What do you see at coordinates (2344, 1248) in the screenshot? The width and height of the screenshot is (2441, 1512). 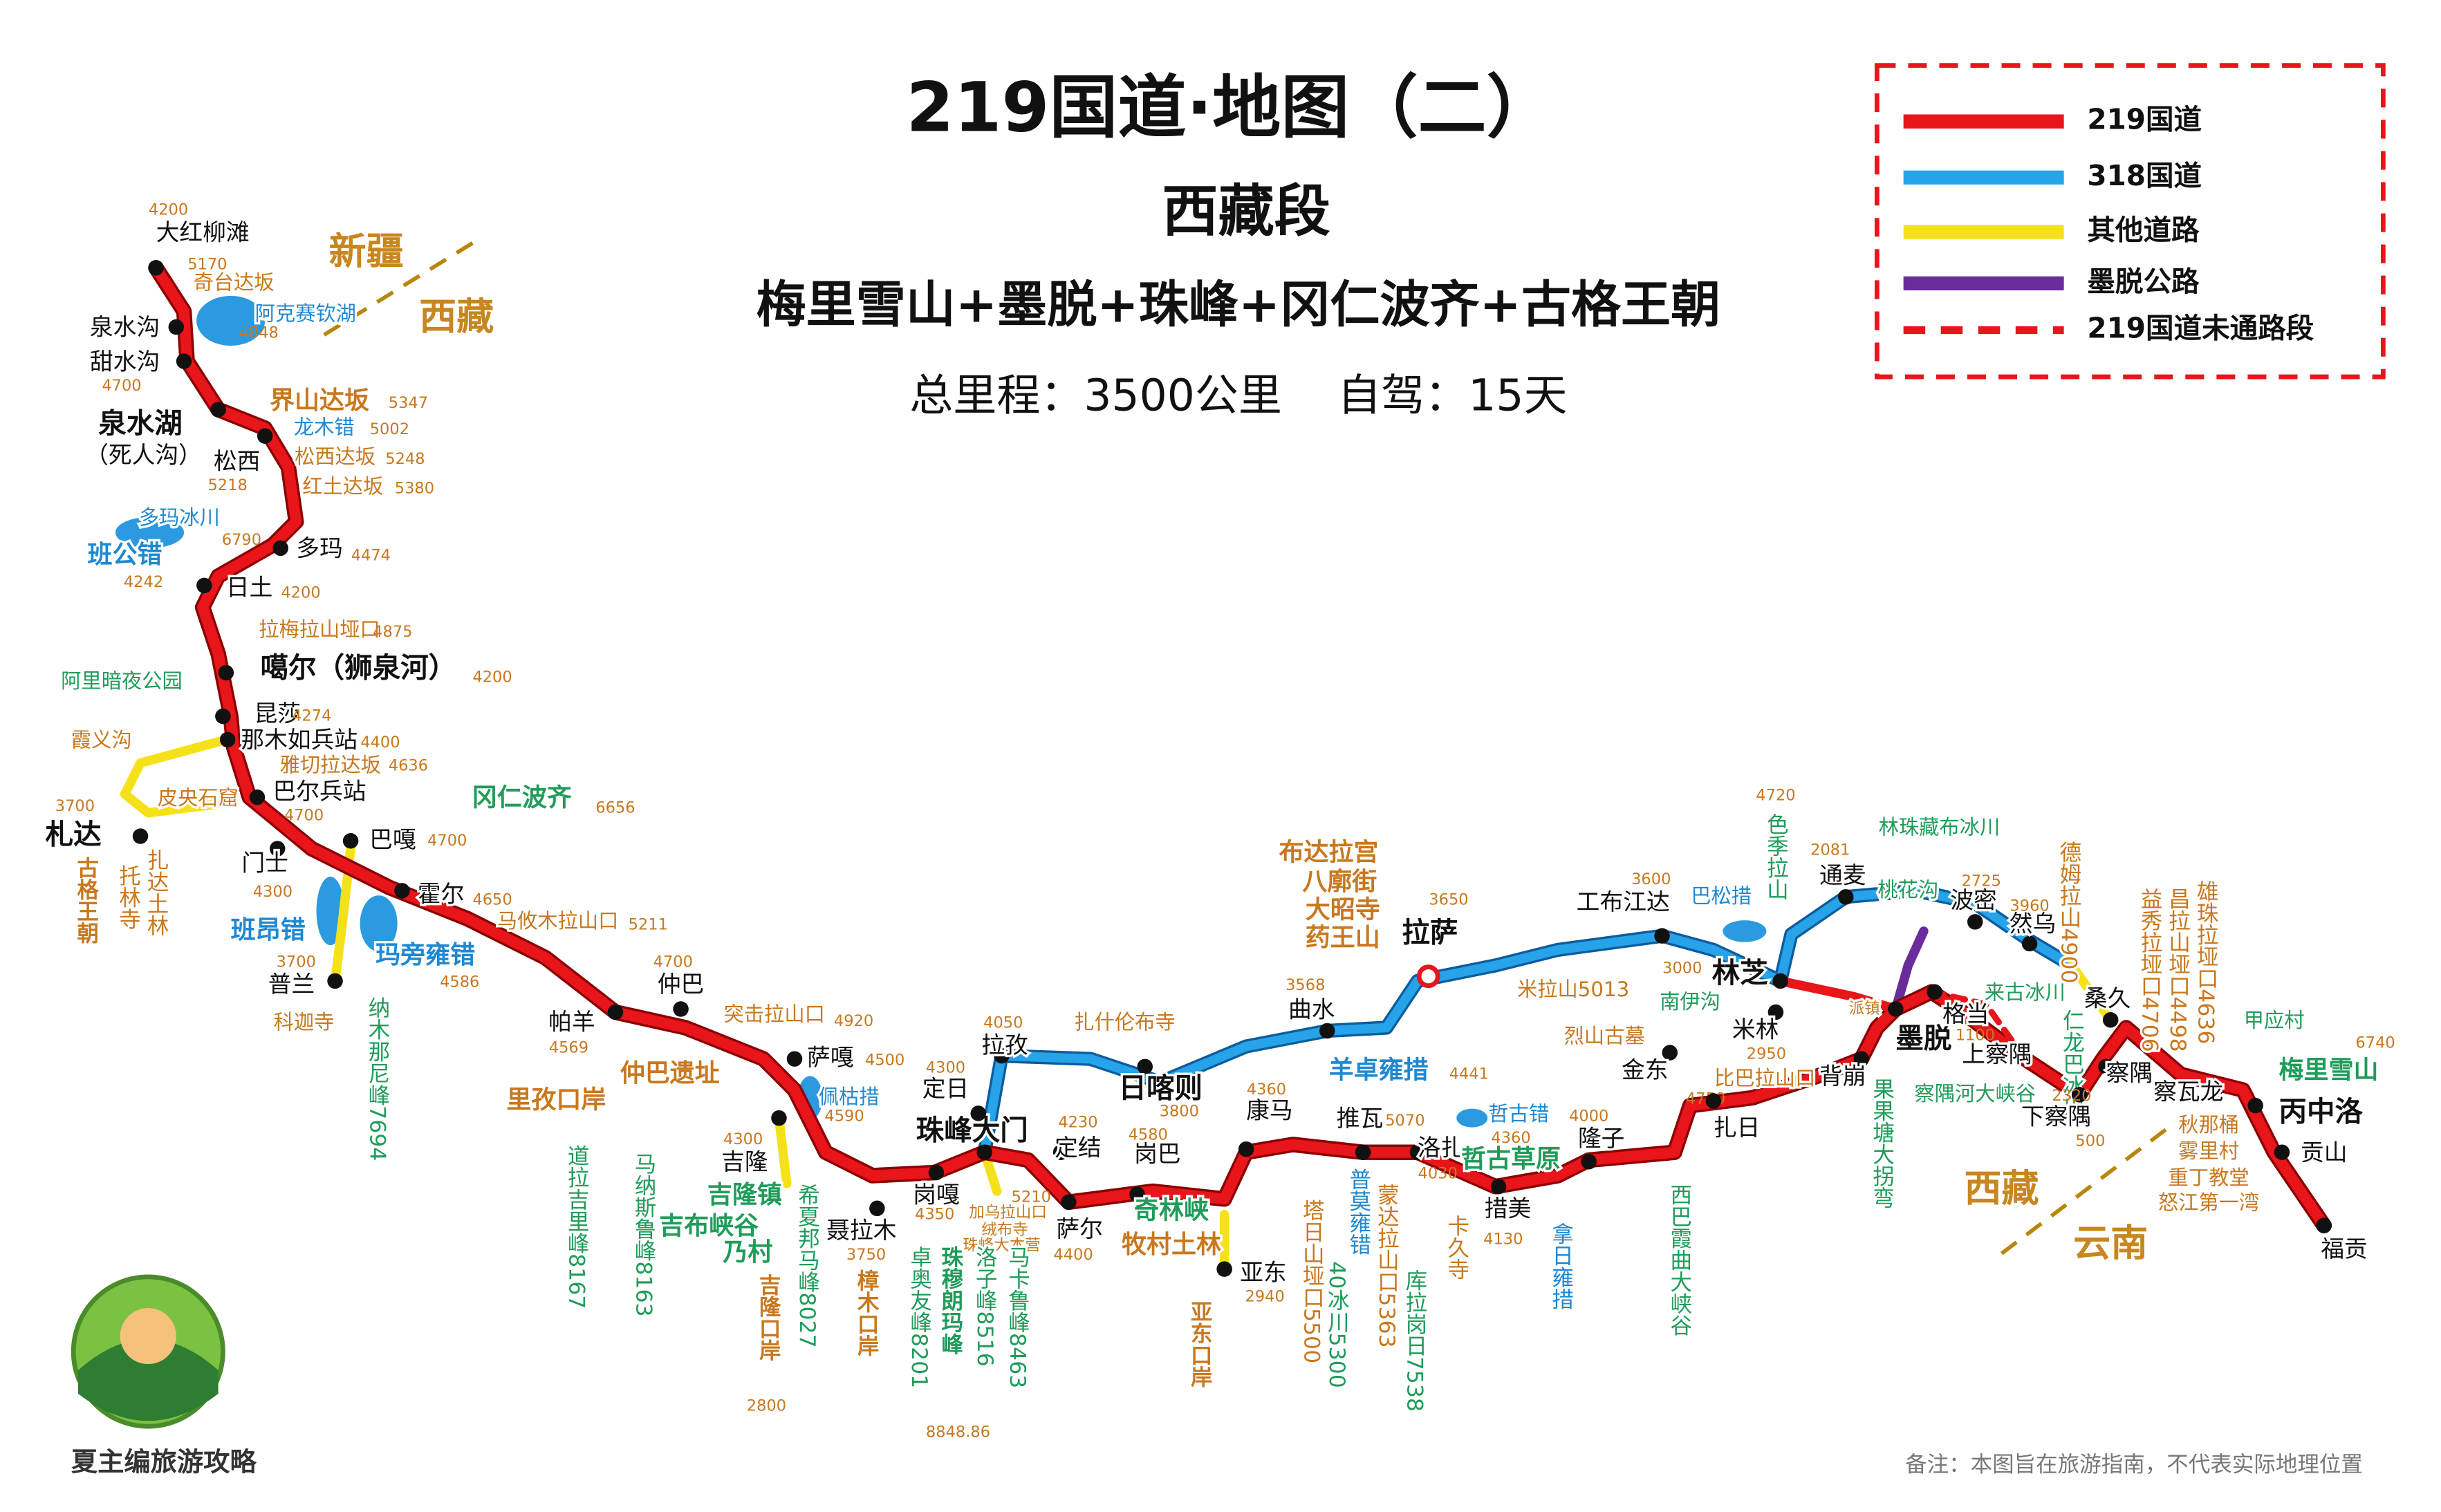 I see `place-label: 福贡` at bounding box center [2344, 1248].